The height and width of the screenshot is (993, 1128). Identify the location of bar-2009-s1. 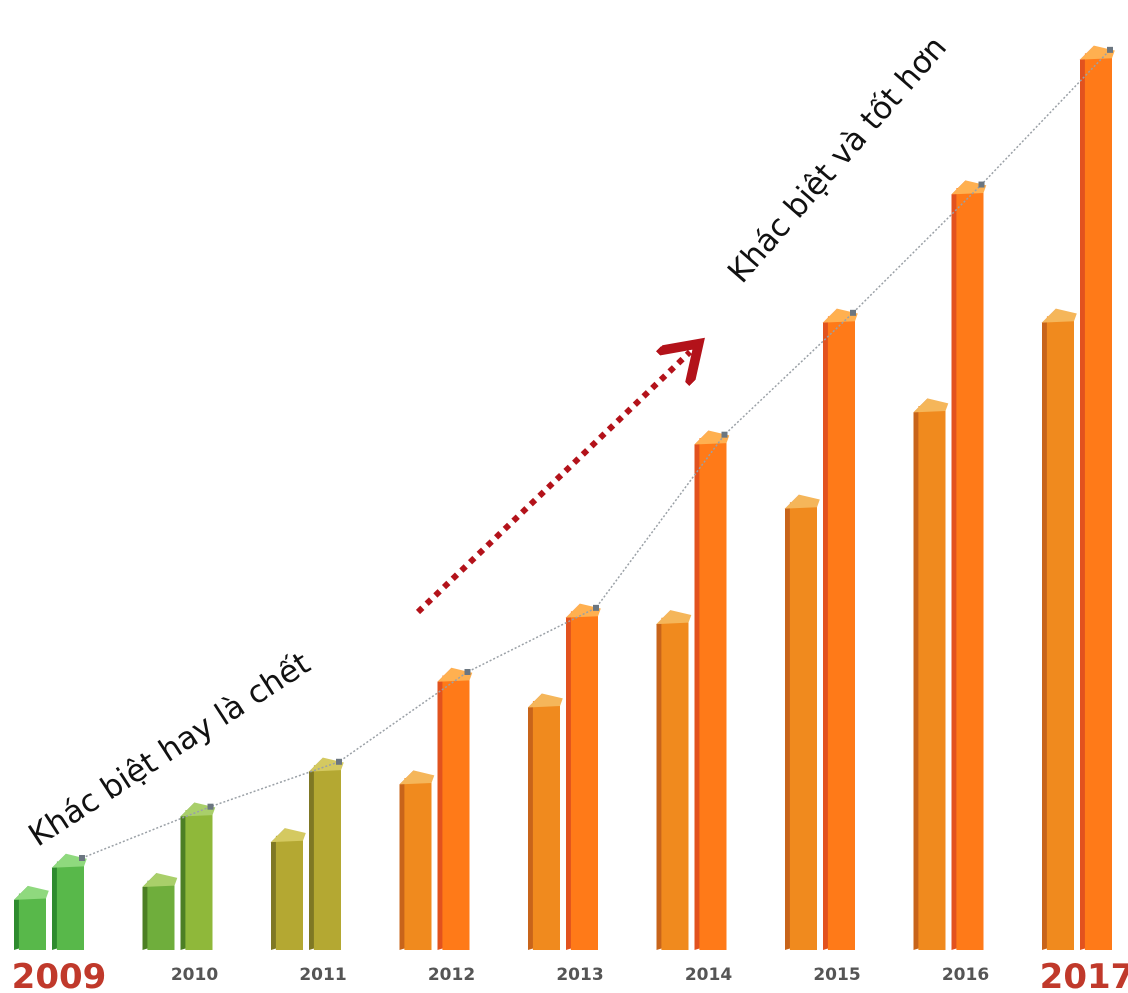
(31, 917).